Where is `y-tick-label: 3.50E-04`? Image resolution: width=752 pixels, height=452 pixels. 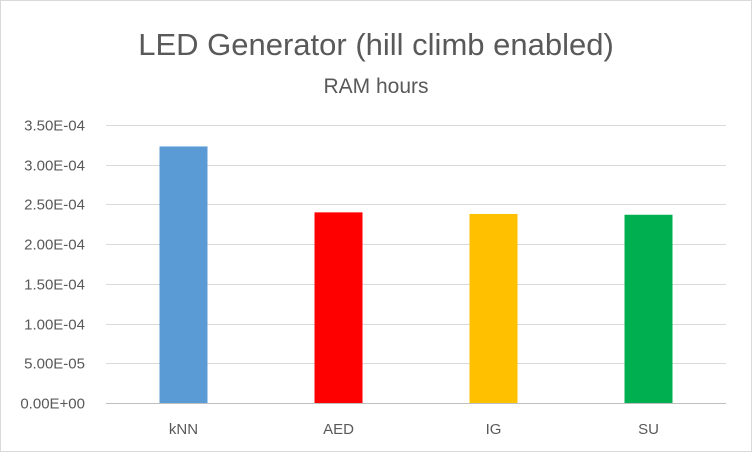
y-tick-label: 3.50E-04 is located at coordinates (54, 126).